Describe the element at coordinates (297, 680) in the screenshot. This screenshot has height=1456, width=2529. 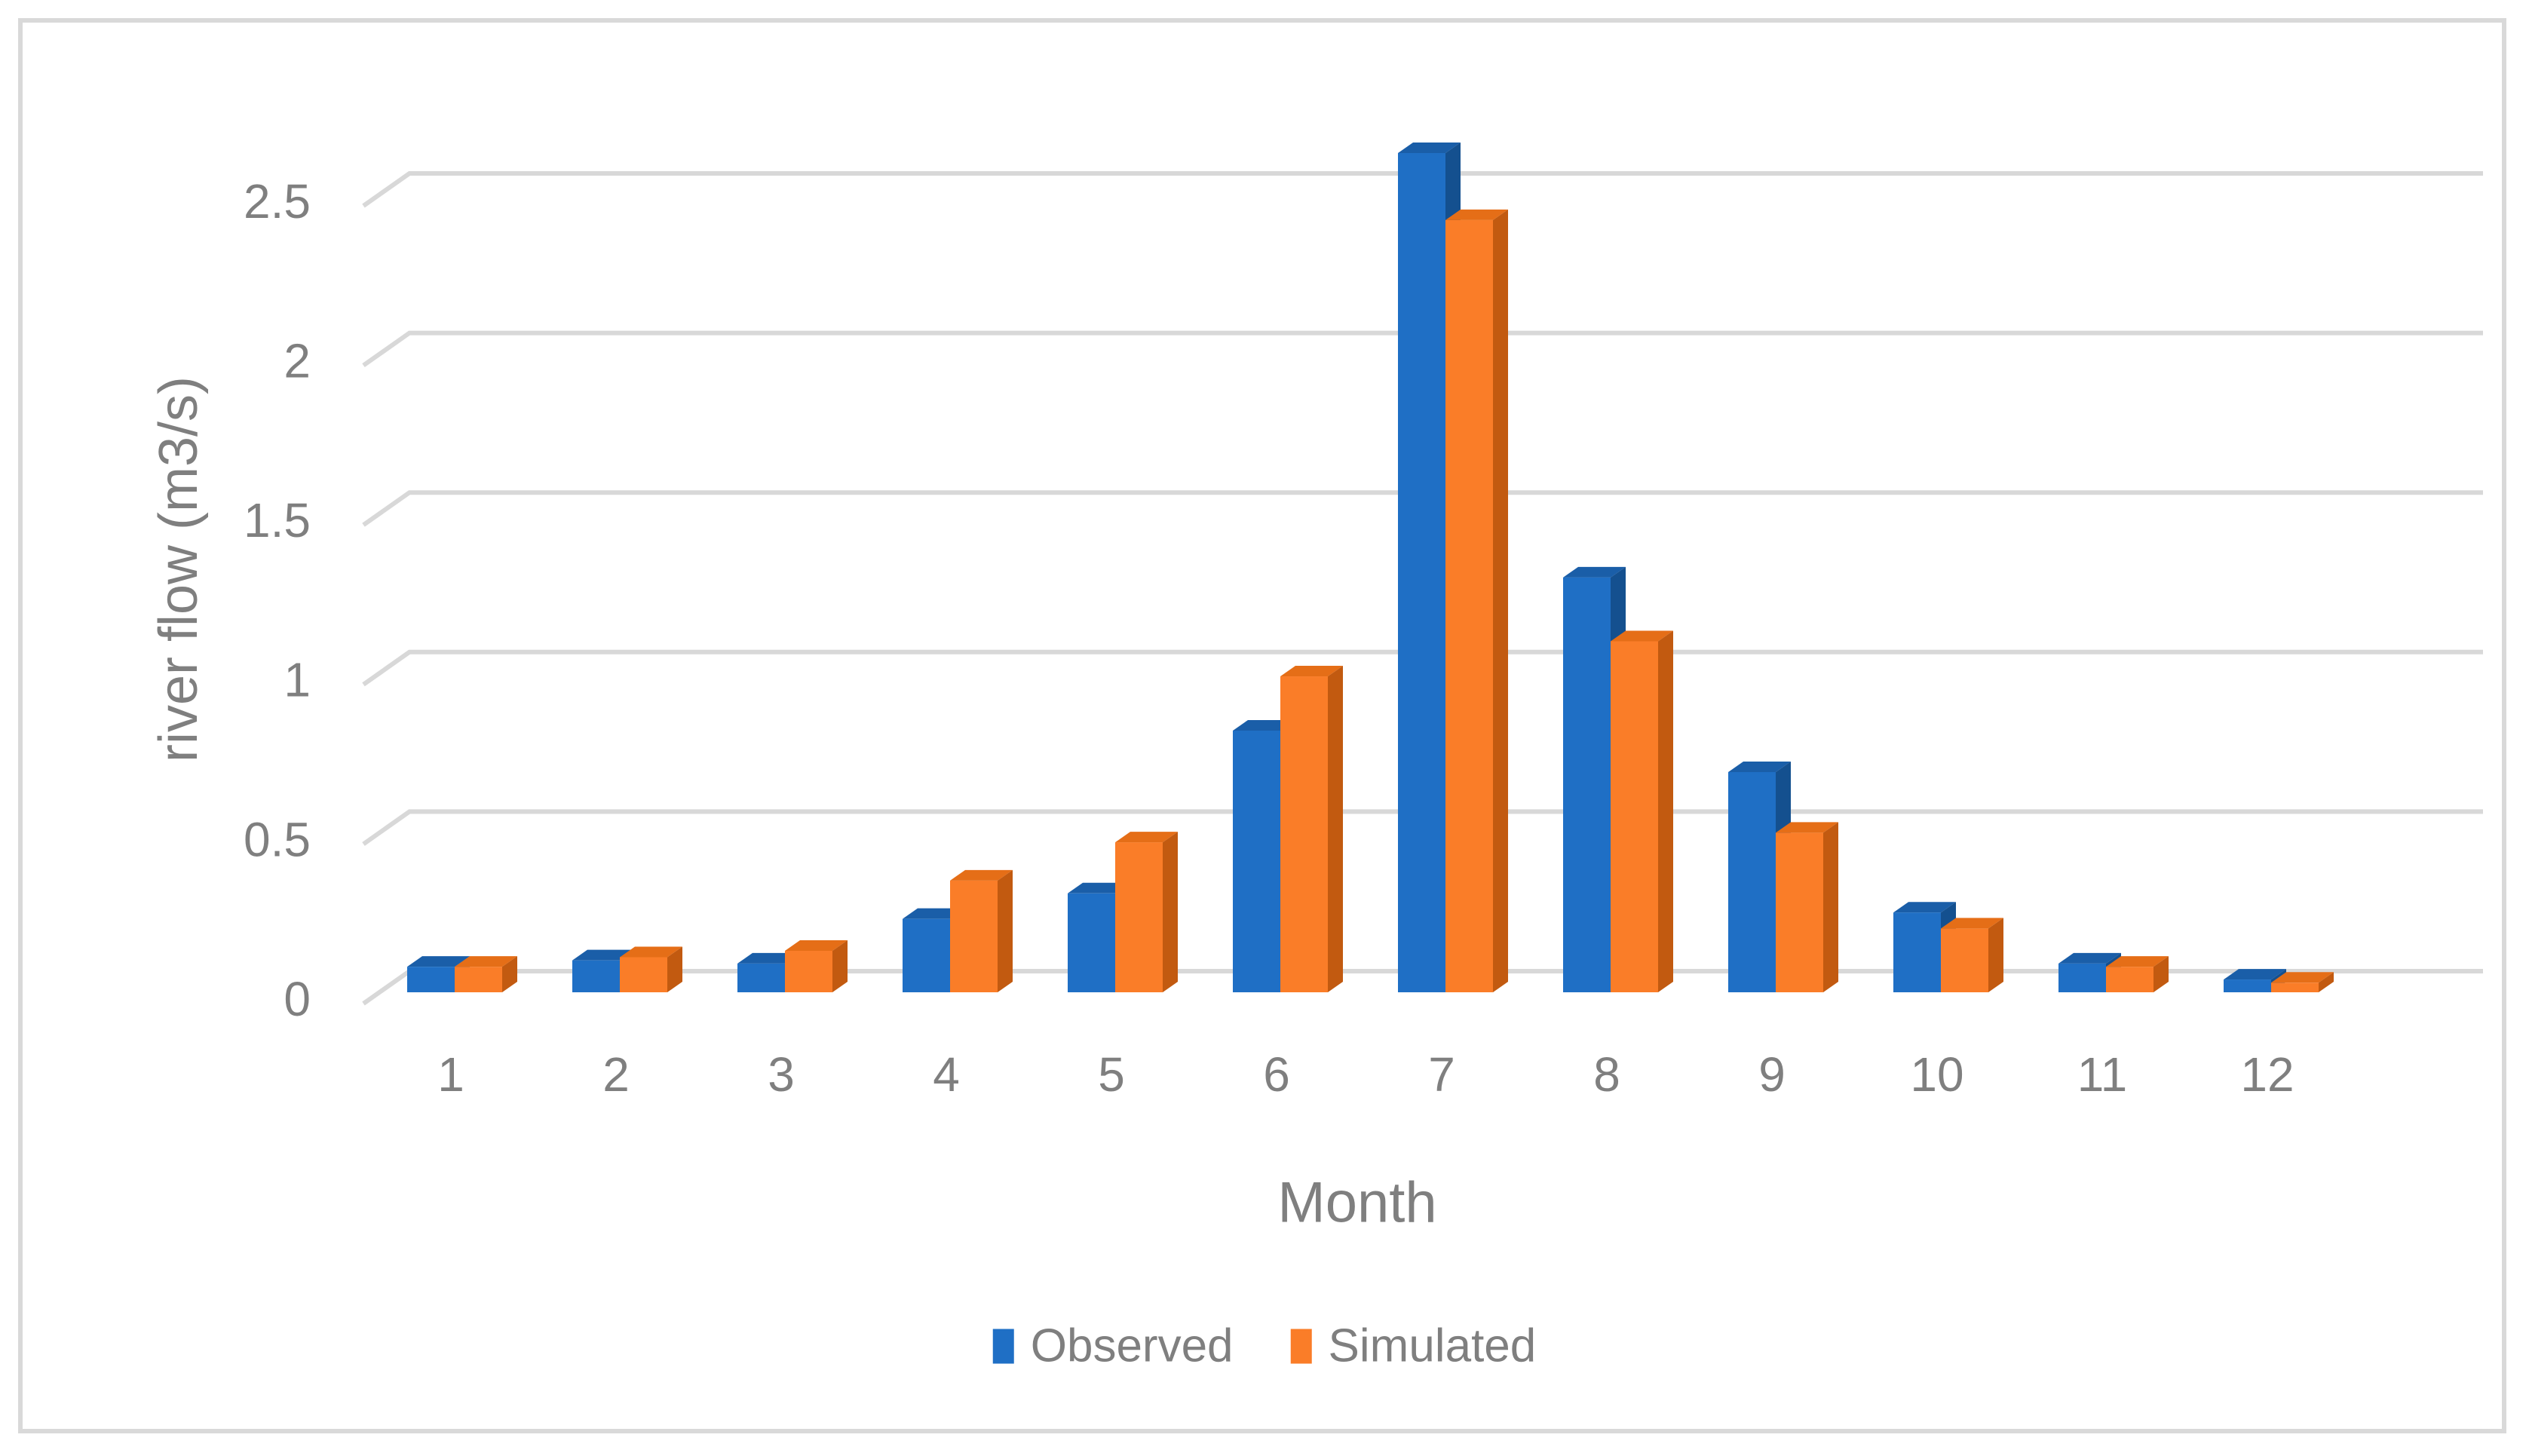
I see `y-tick-label: 1` at that location.